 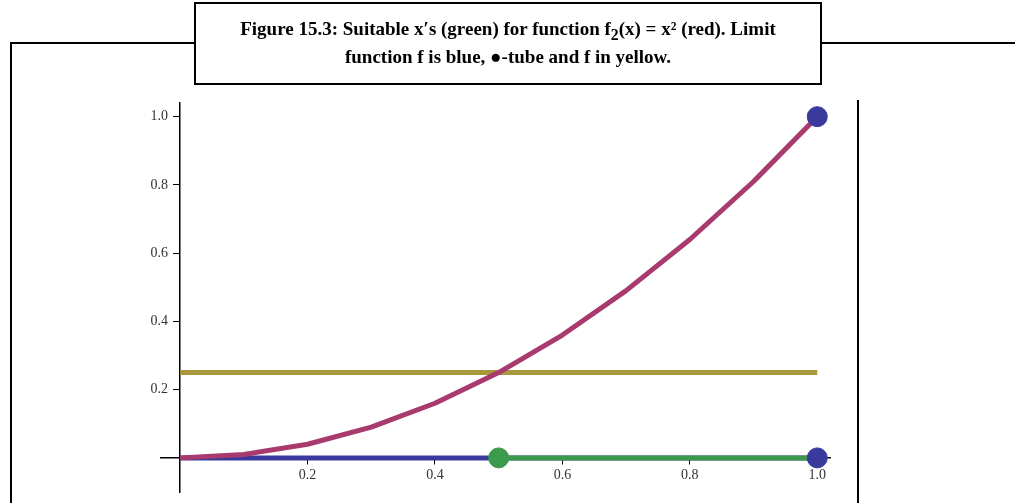 I want to click on x-tick-label: 0.8, so click(x=690, y=474).